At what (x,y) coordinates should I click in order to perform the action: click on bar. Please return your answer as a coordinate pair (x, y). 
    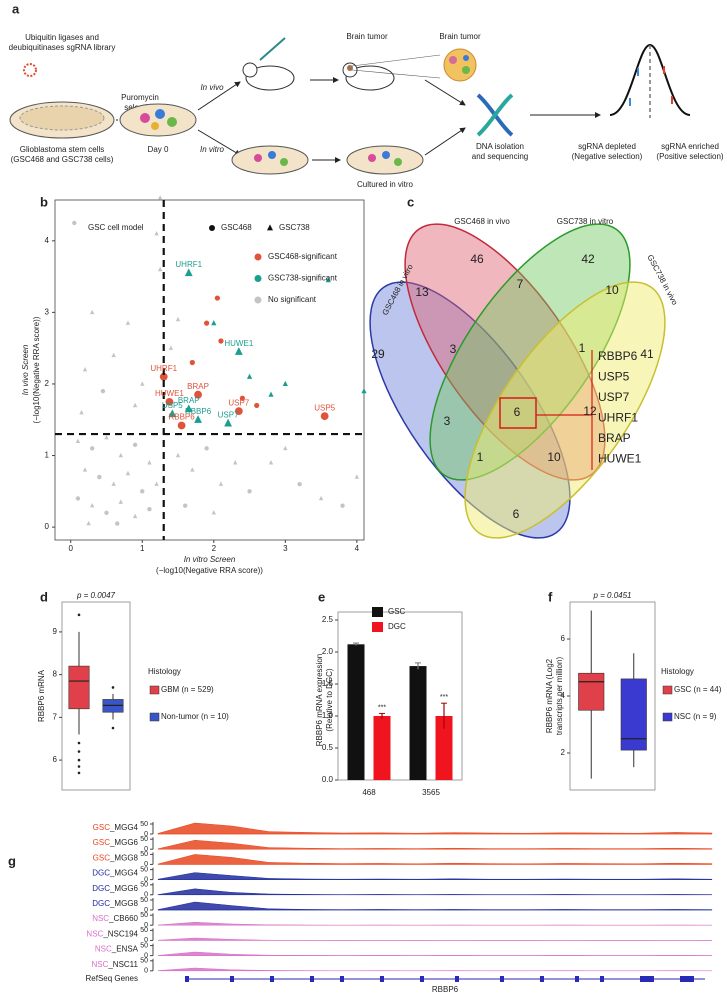
    Looking at the image, I should click on (418, 723).